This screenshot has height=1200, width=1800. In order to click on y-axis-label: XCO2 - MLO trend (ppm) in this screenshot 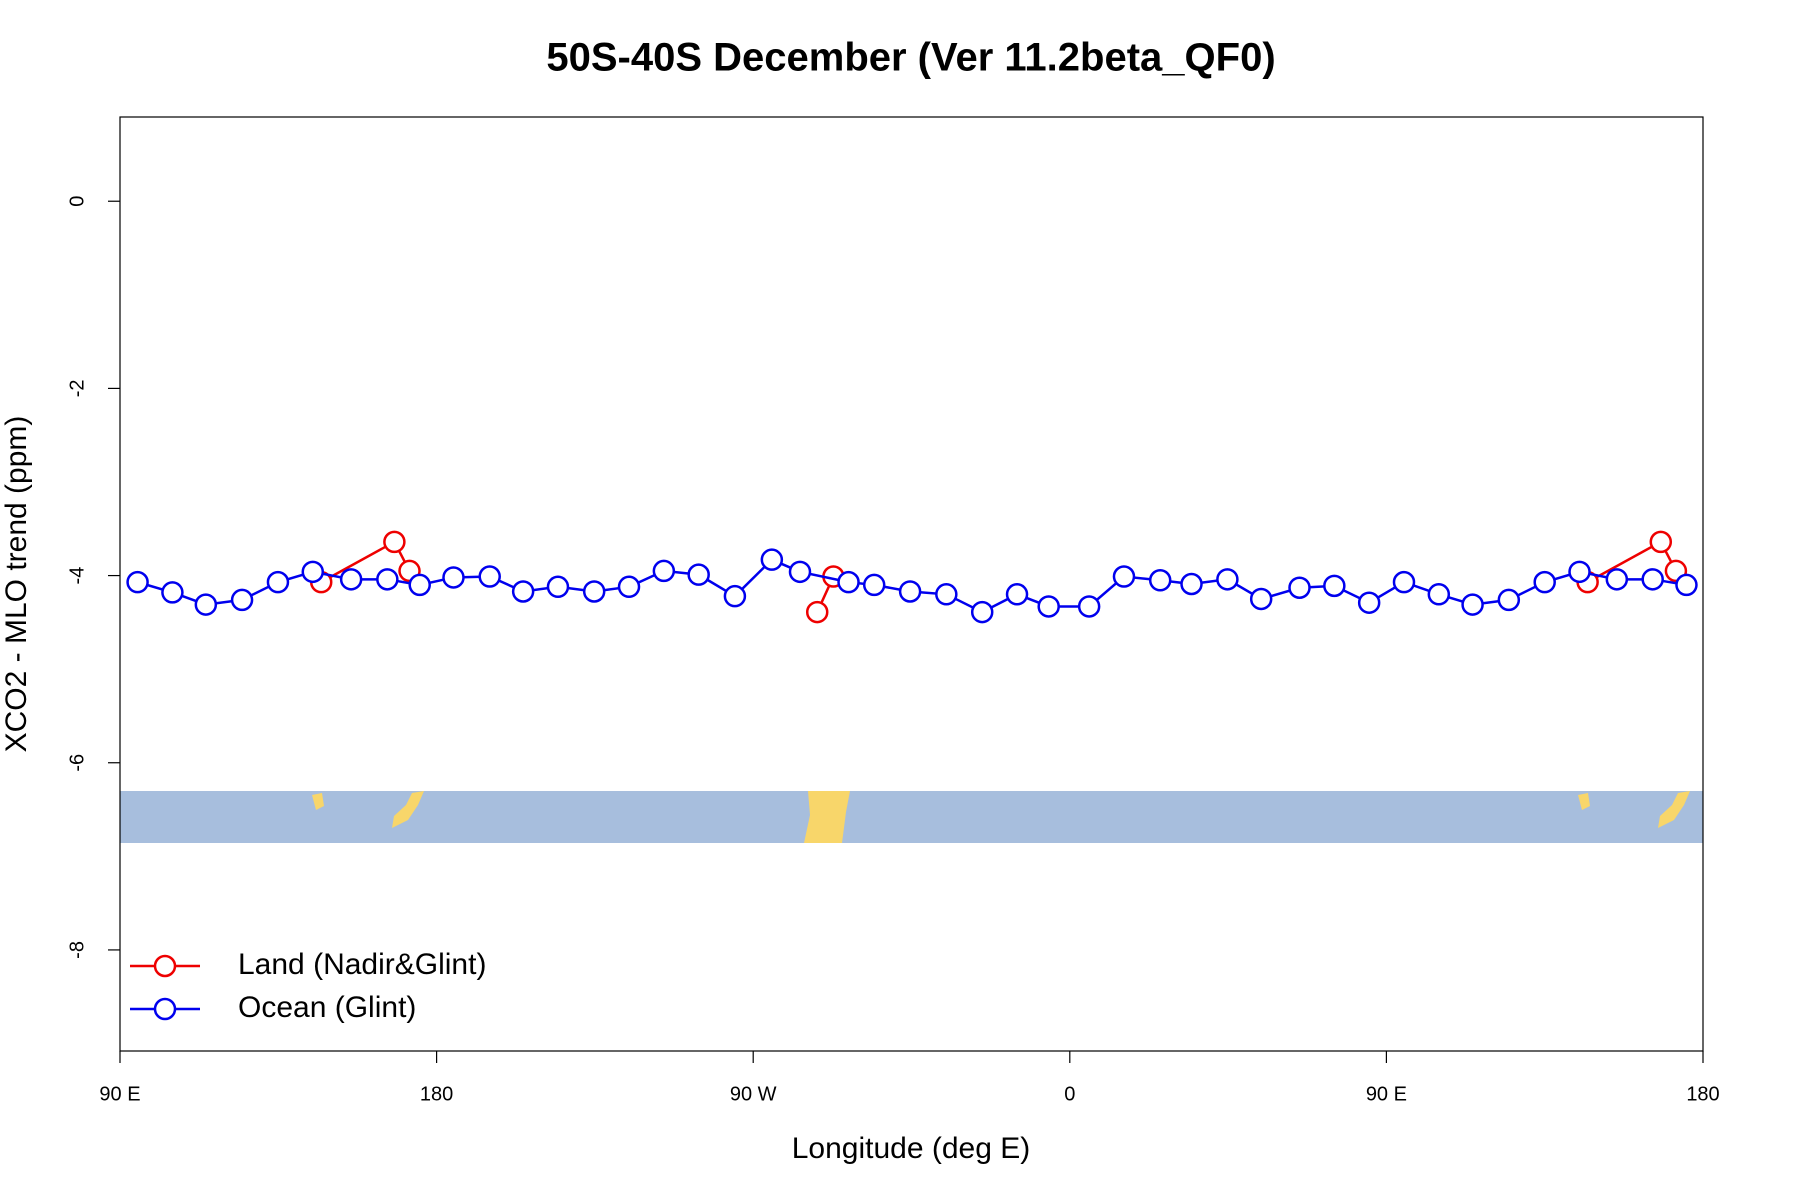, I will do `click(16, 584)`.